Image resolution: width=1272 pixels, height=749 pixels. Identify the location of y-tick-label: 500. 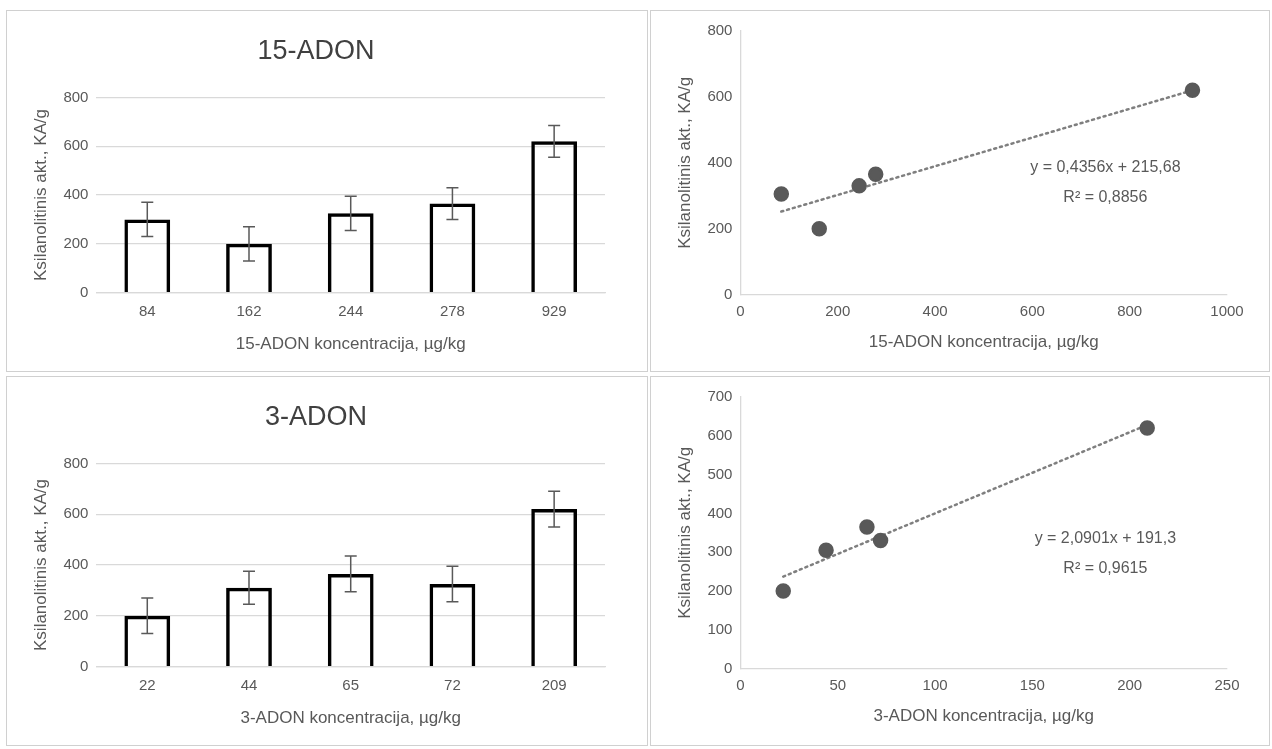
(720, 473).